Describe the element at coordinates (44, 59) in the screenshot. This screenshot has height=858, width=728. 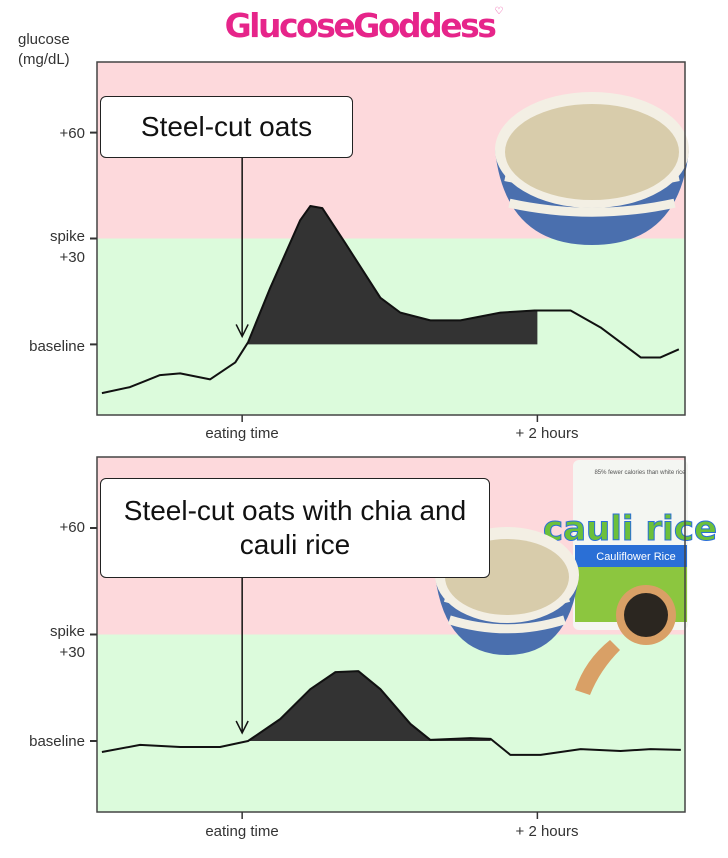
I see `y-axis-unit: (mg/dL)` at that location.